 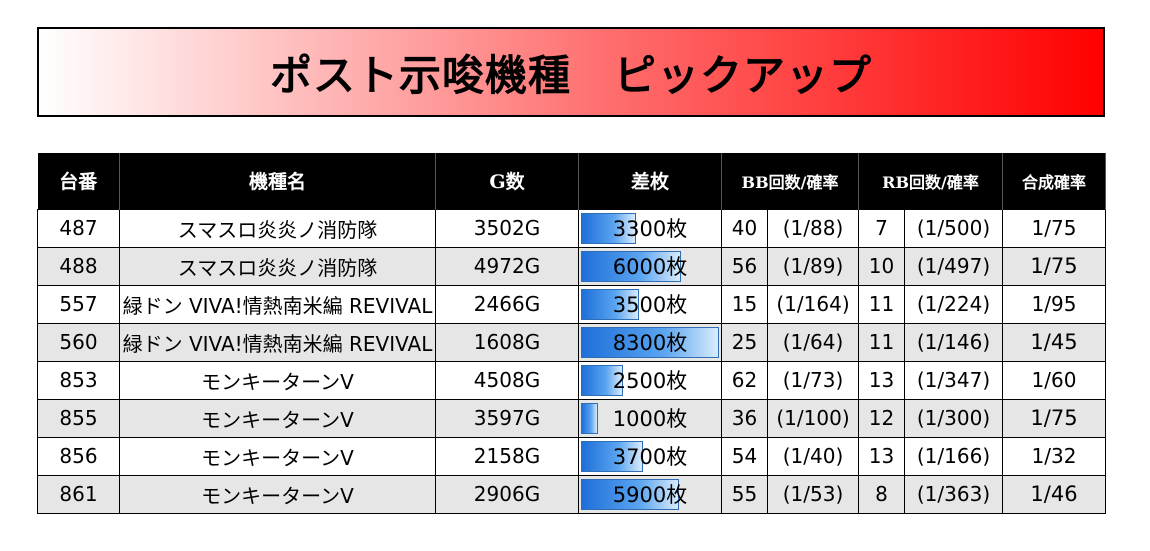 What do you see at coordinates (744, 494) in the screenshot?
I see `bb-count: 55` at bounding box center [744, 494].